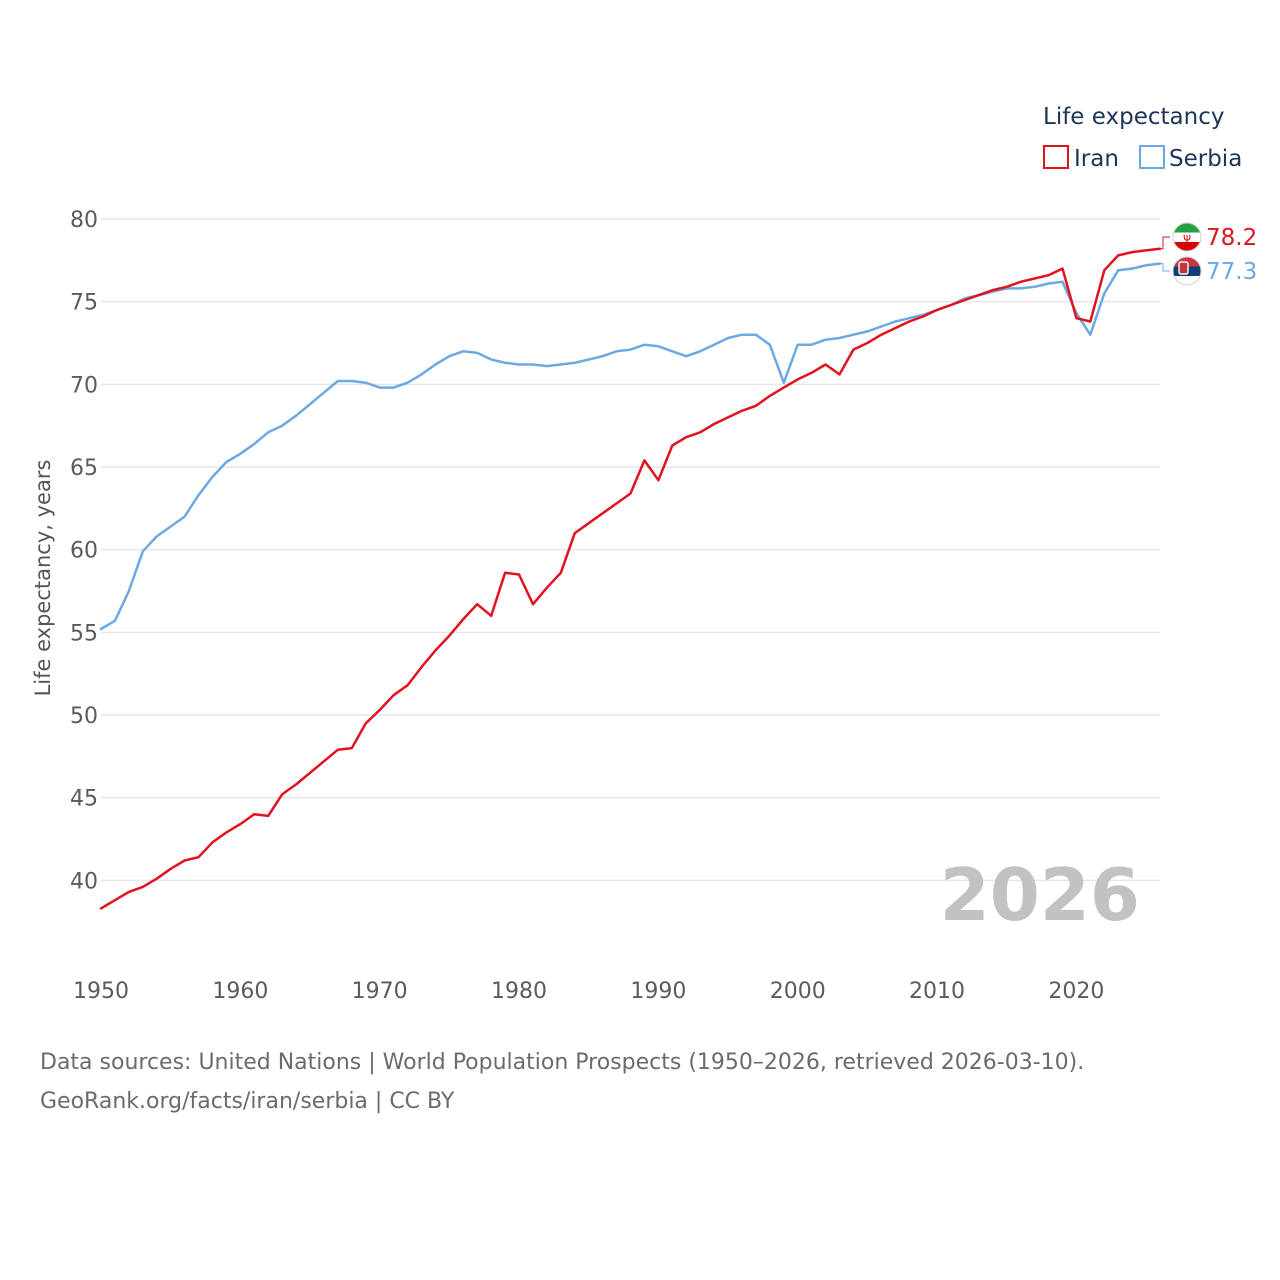  I want to click on x-tick-label: 1990, so click(658, 991).